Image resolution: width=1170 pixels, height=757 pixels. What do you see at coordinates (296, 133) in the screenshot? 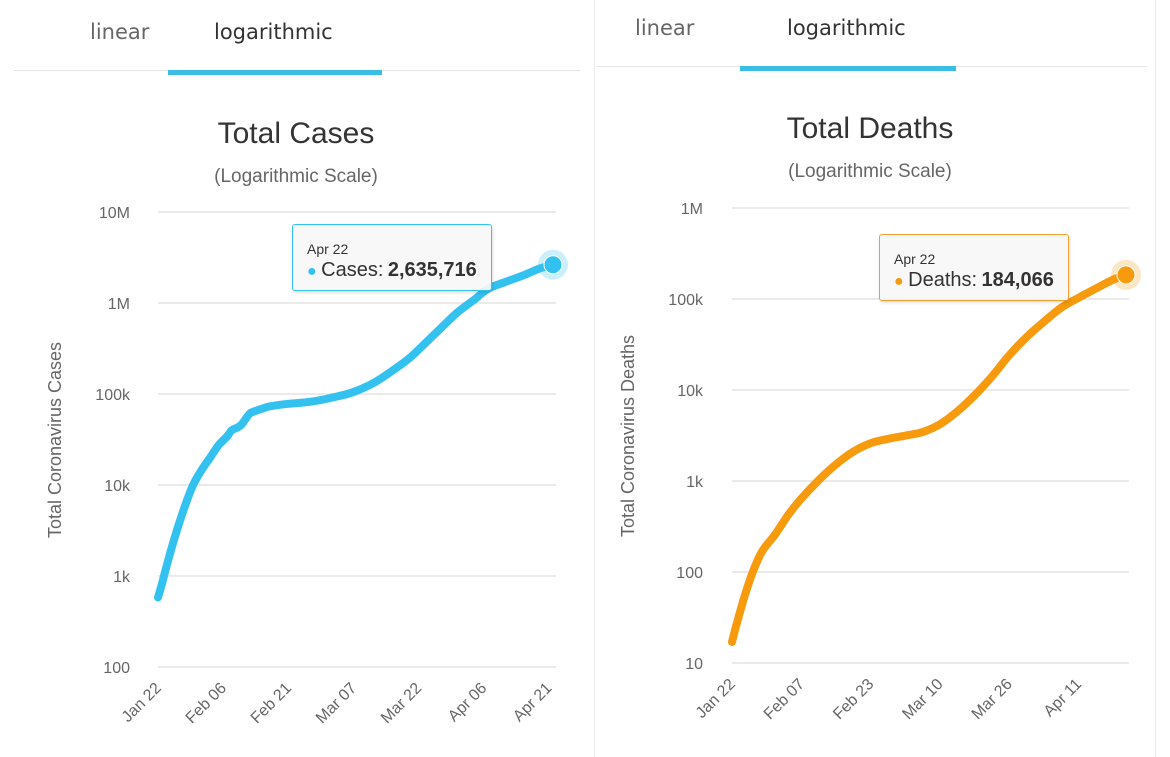
I see `chart-title: Total Cases` at bounding box center [296, 133].